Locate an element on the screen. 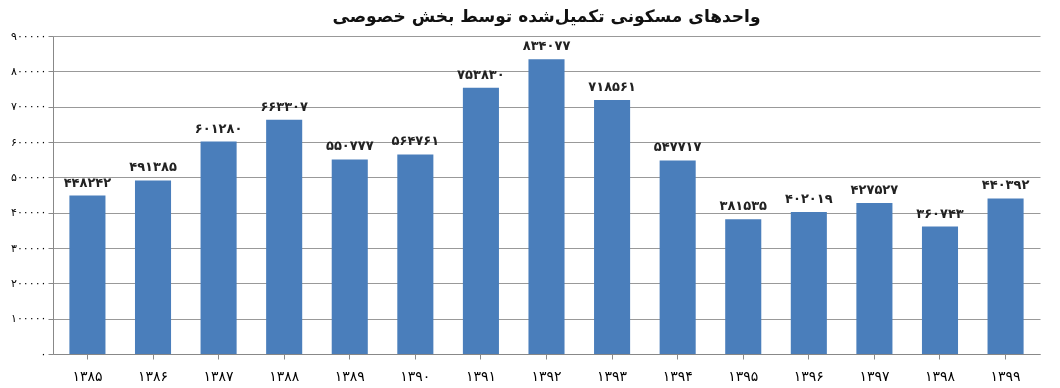  data-label: ۶۰۱۲۸۰ is located at coordinates (218, 128).